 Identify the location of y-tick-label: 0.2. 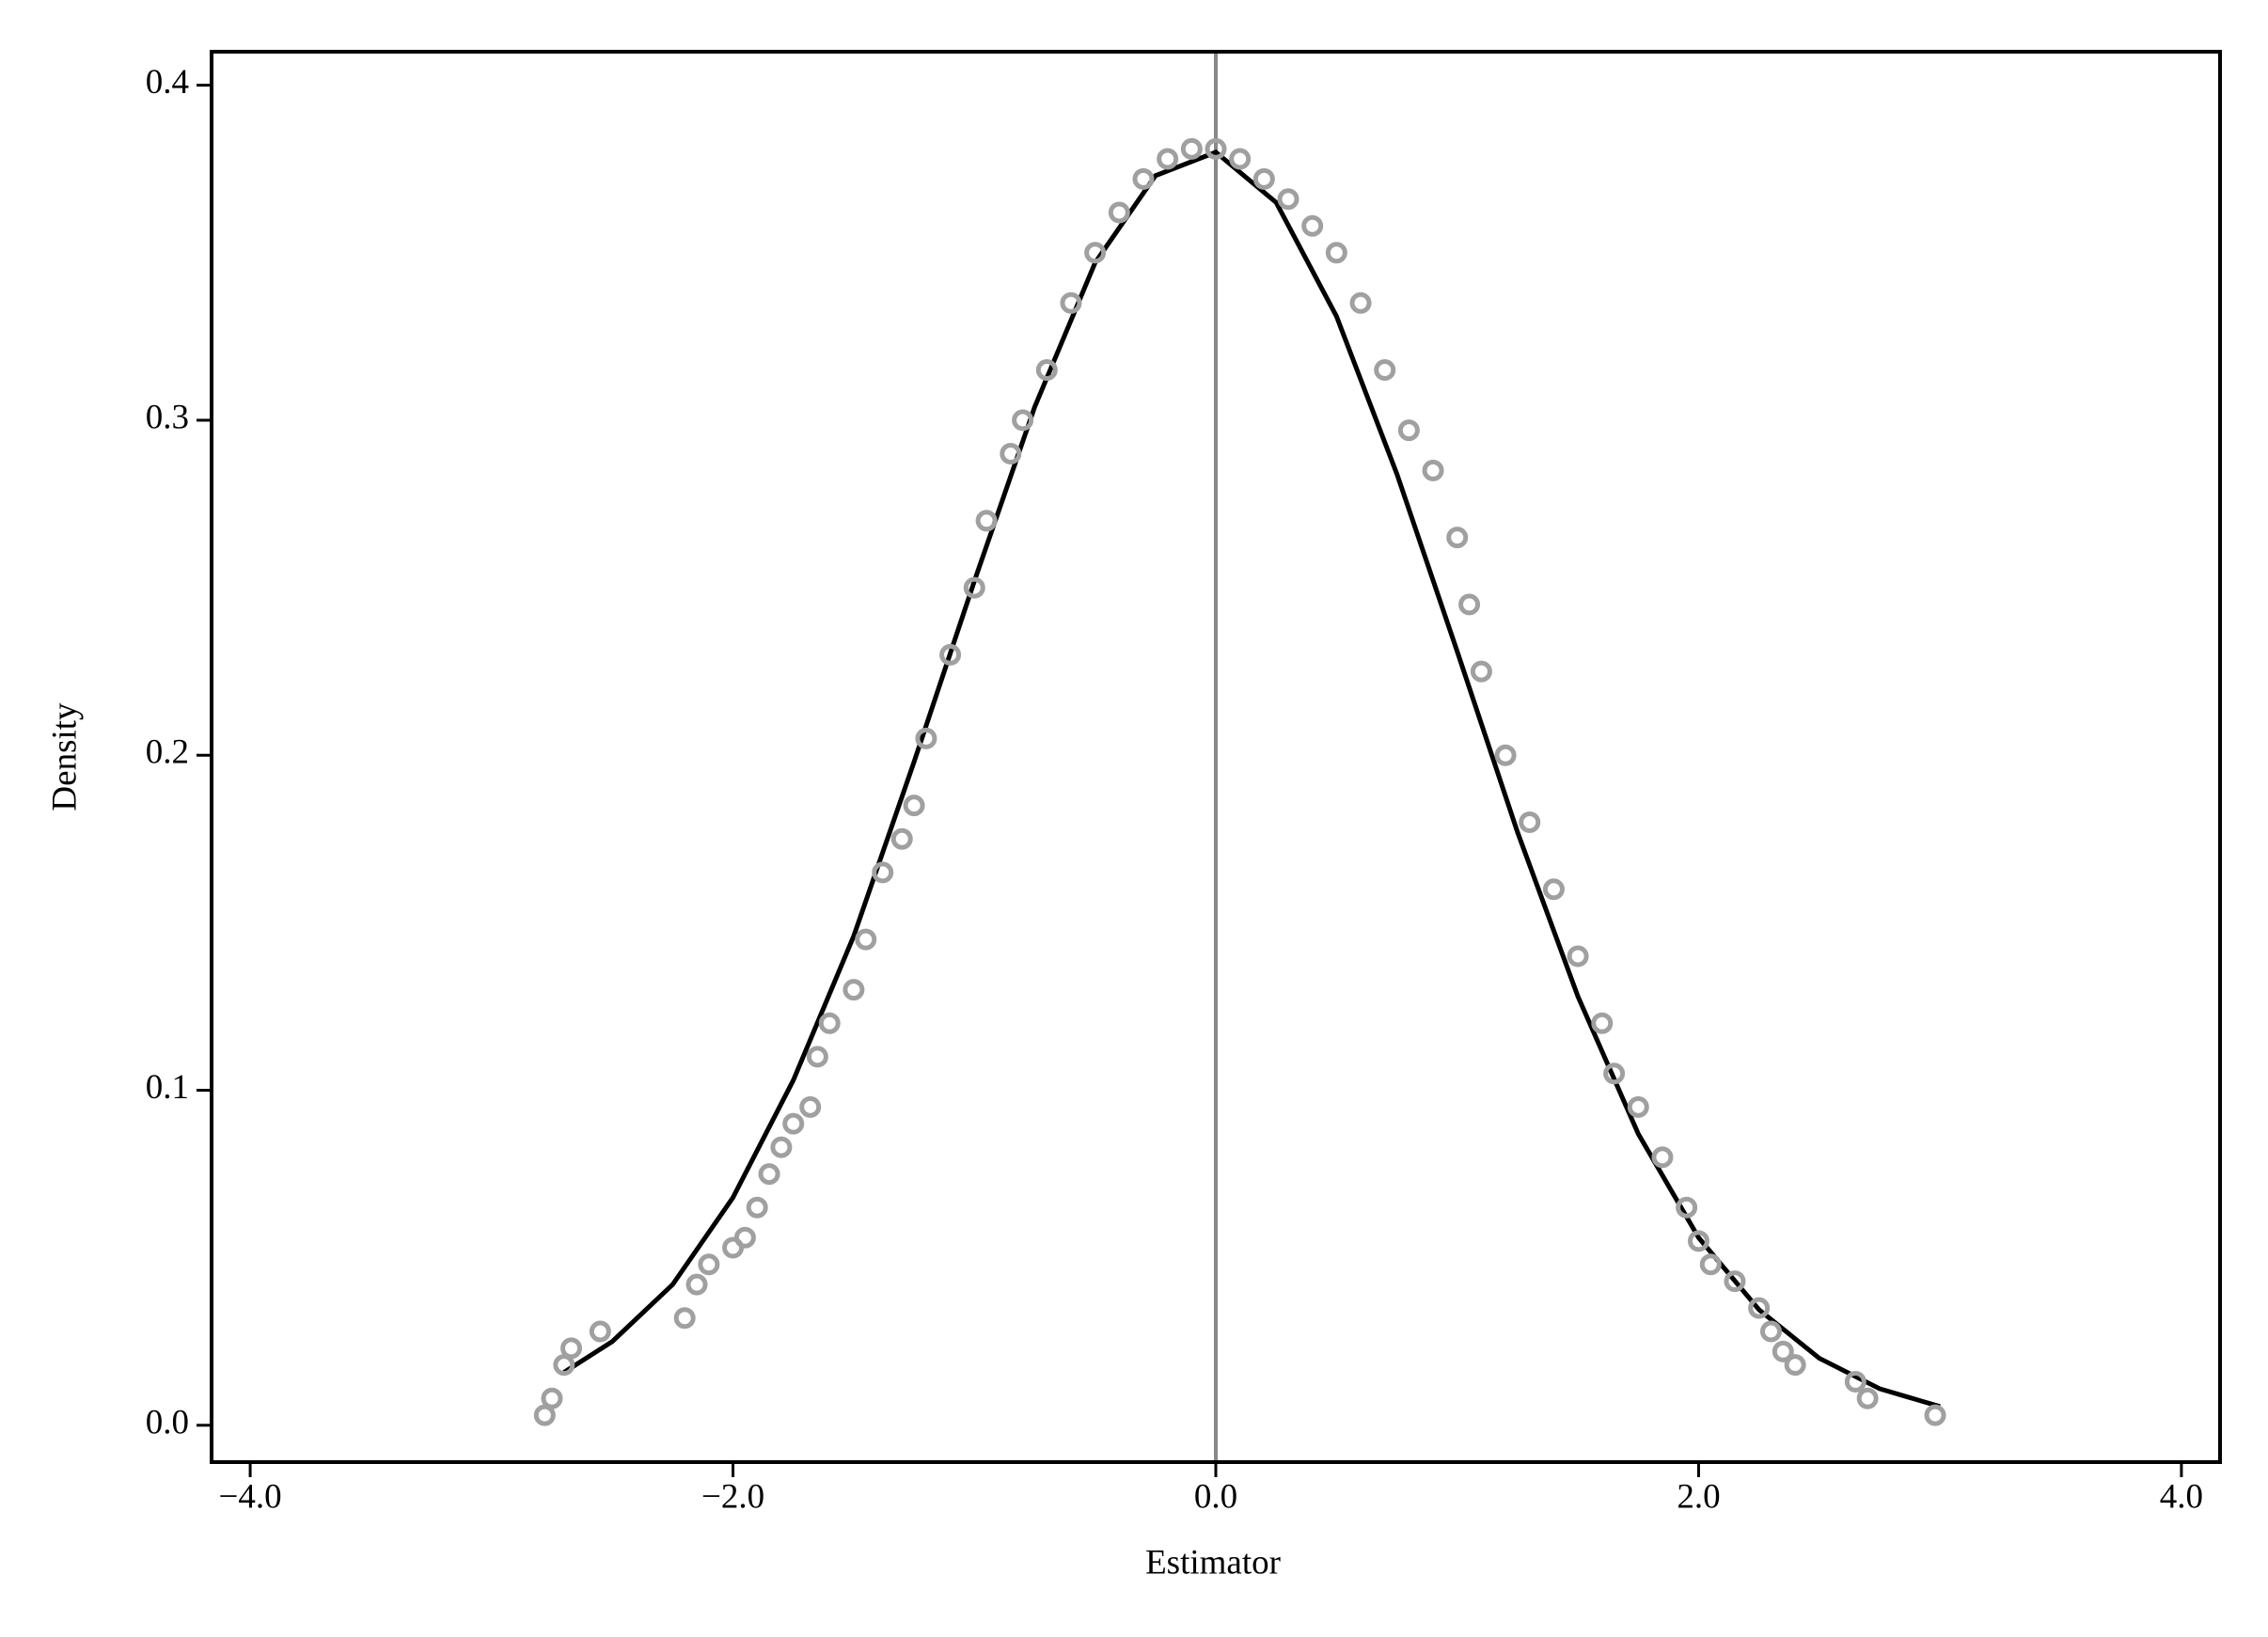
(167, 753).